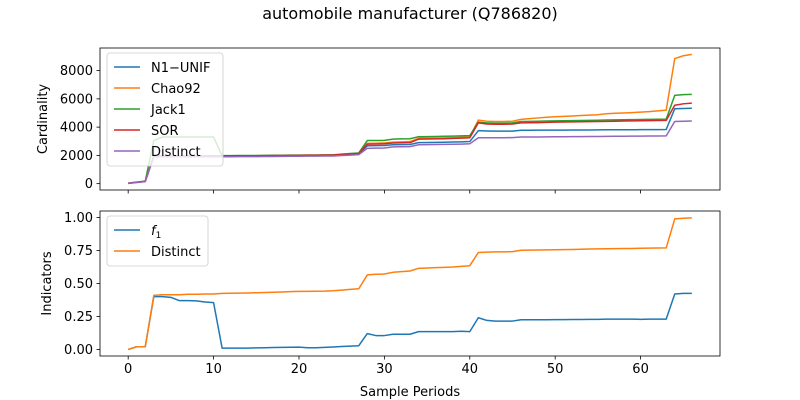 This screenshot has height=400, width=800. What do you see at coordinates (176, 152) in the screenshot?
I see `cardinality-legend-label-distinct: Distinct` at bounding box center [176, 152].